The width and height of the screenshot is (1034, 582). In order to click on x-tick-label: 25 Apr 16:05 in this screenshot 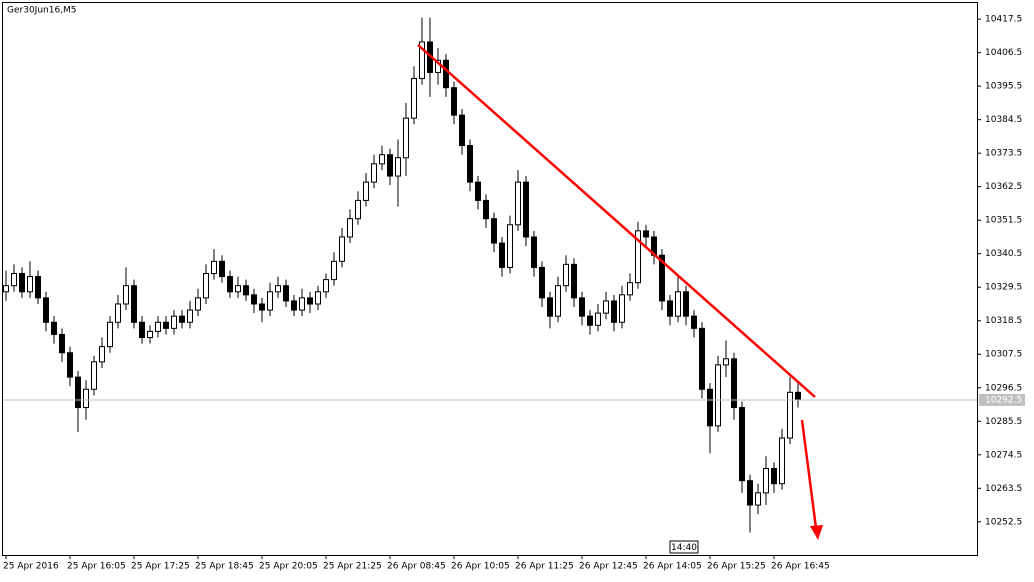, I will do `click(96, 567)`.